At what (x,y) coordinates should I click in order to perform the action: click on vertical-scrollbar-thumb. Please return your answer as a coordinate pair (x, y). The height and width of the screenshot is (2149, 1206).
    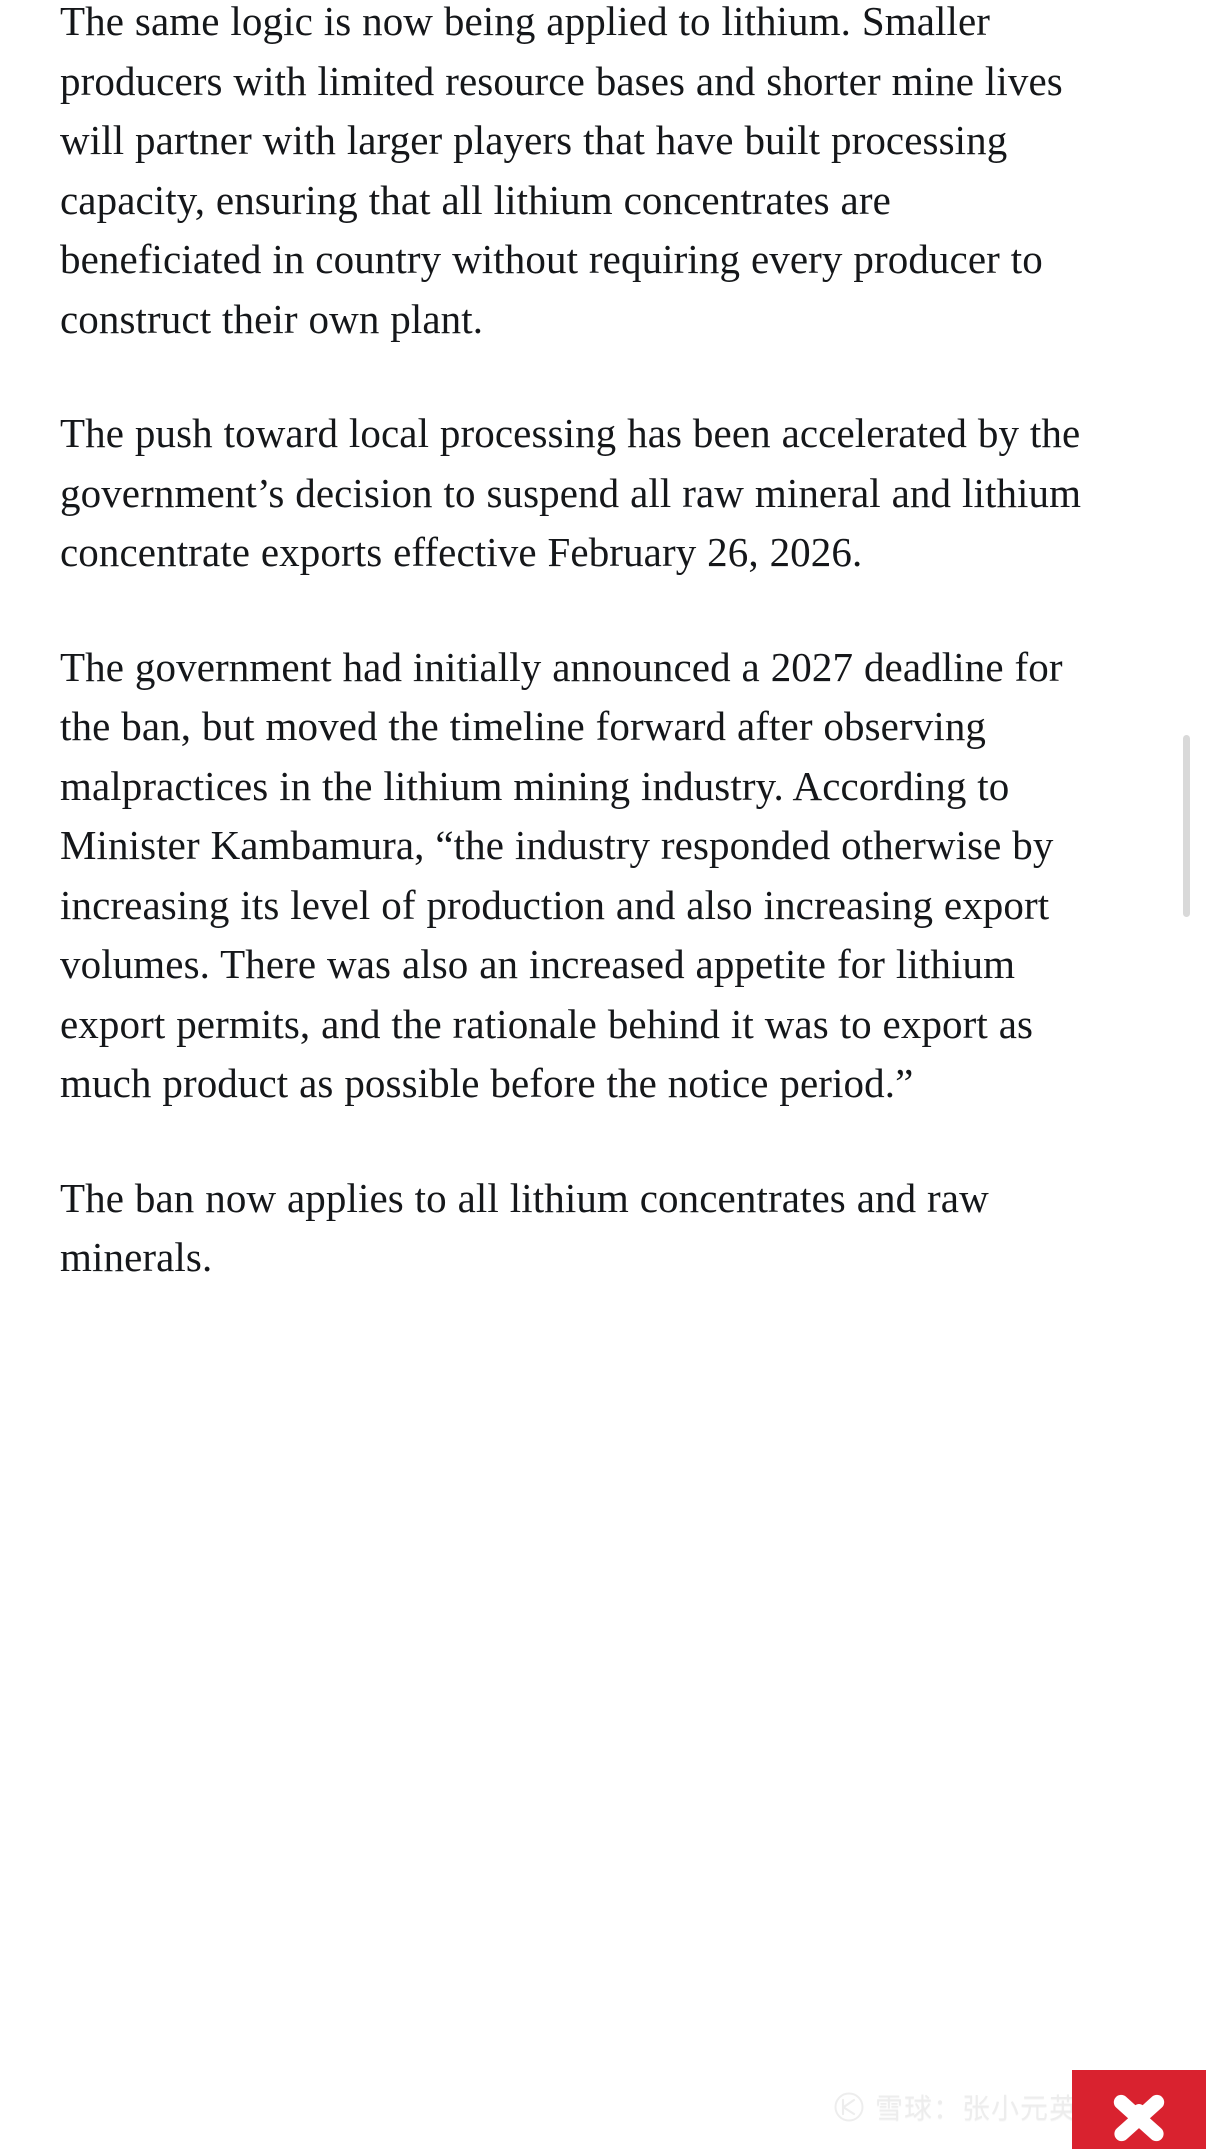
    Looking at the image, I should click on (1186, 826).